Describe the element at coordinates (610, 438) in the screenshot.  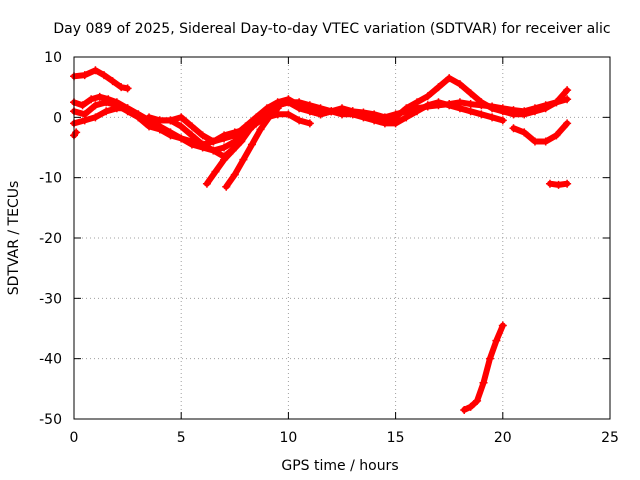
I see `x-tick-label: 25` at that location.